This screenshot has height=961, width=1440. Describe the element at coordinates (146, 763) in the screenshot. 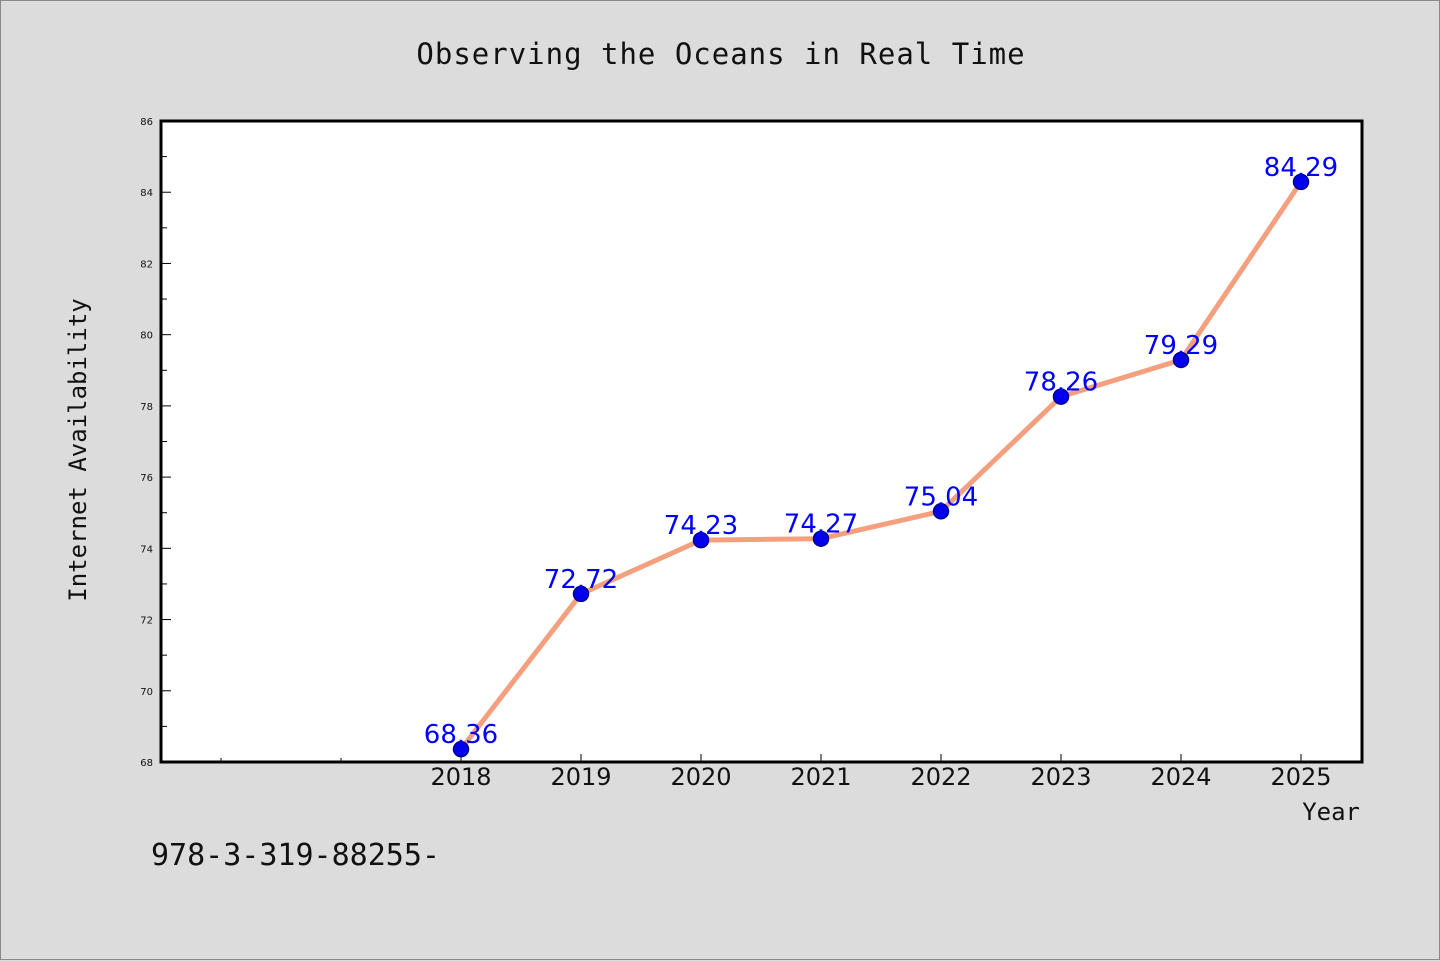

I see `y-tick-label: 68` at that location.